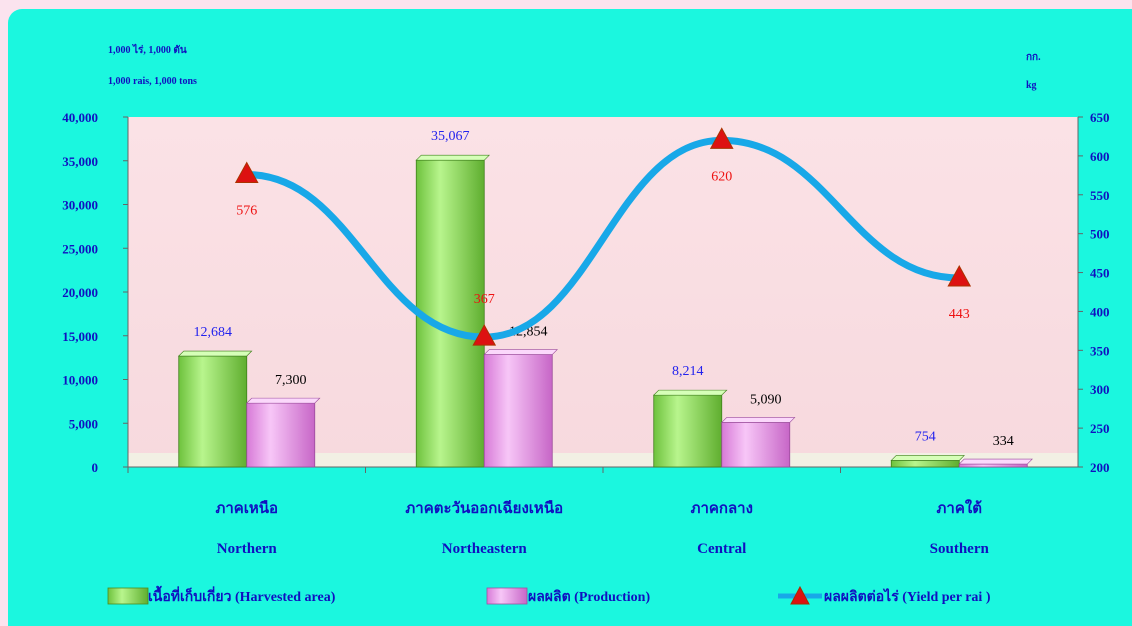 Image resolution: width=1132 pixels, height=626 pixels. What do you see at coordinates (1003, 441) in the screenshot?
I see `data-label-production: 334` at bounding box center [1003, 441].